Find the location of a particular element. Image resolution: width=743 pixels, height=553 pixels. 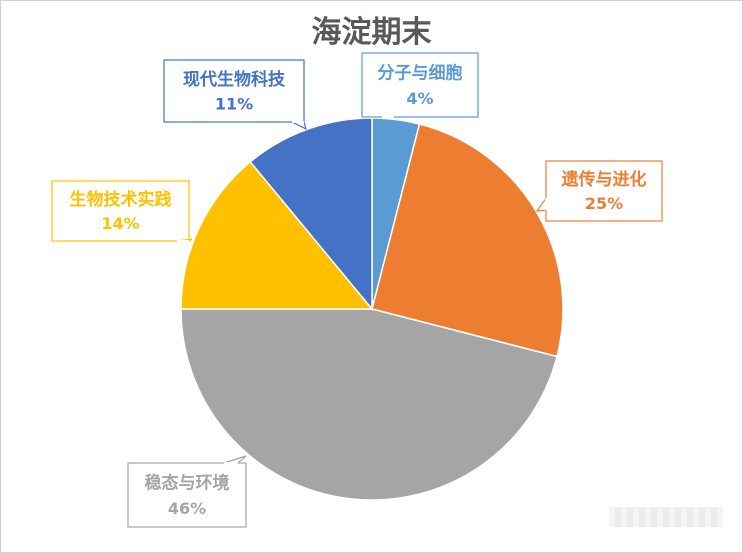

watermark-blur is located at coordinates (666, 517).